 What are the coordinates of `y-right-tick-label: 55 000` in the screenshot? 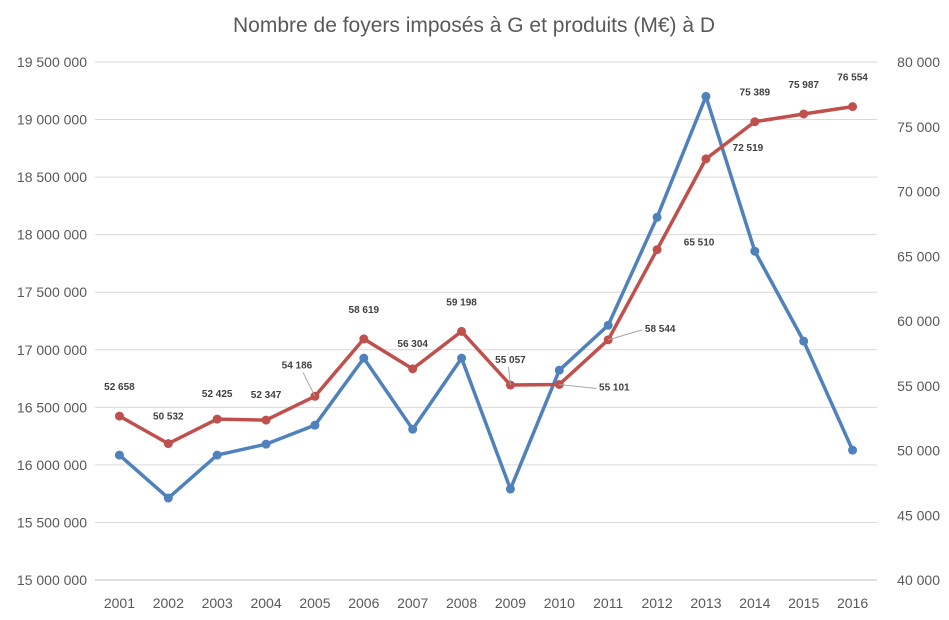 It's located at (918, 386).